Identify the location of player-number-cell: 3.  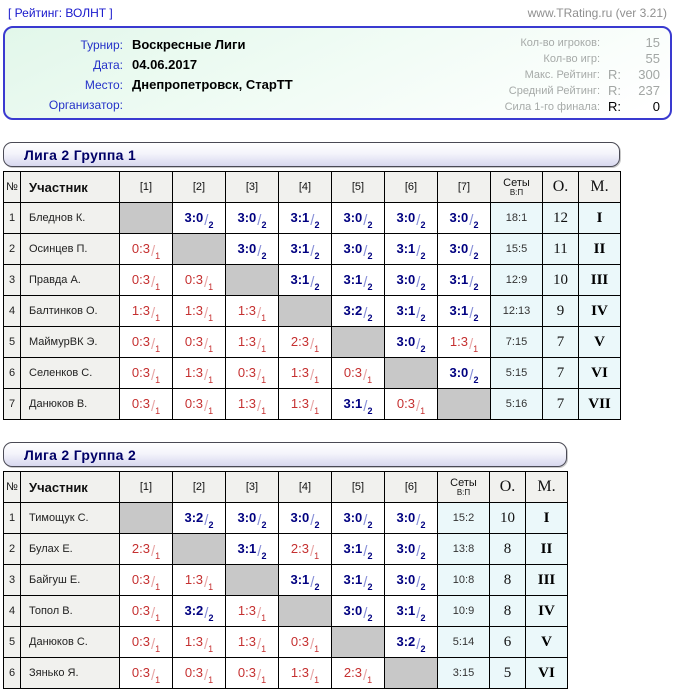
(12, 580).